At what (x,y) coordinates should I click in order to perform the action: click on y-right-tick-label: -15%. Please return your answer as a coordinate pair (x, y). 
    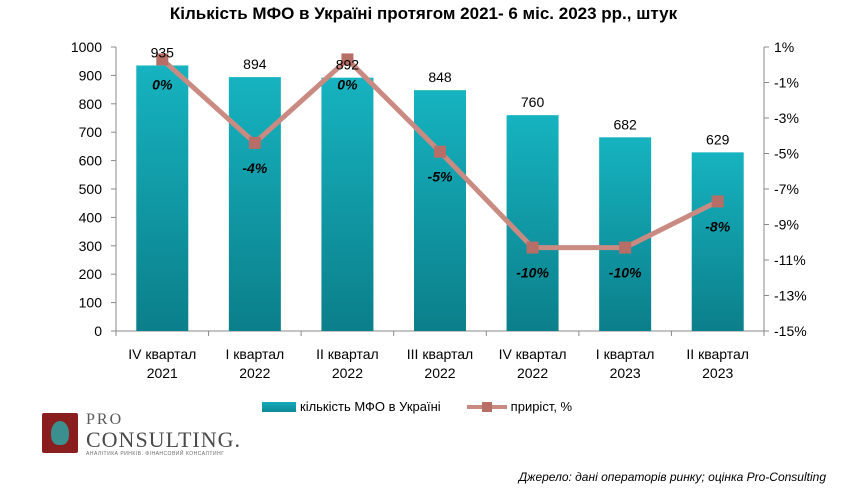
    Looking at the image, I should click on (790, 331).